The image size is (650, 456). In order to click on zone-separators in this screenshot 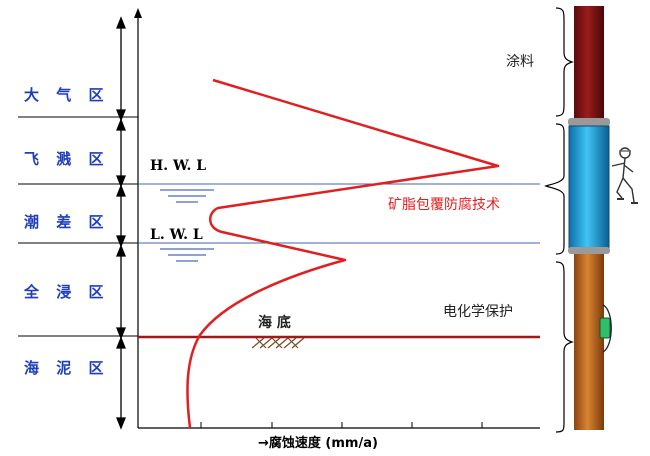, I will do `click(78, 226)`.